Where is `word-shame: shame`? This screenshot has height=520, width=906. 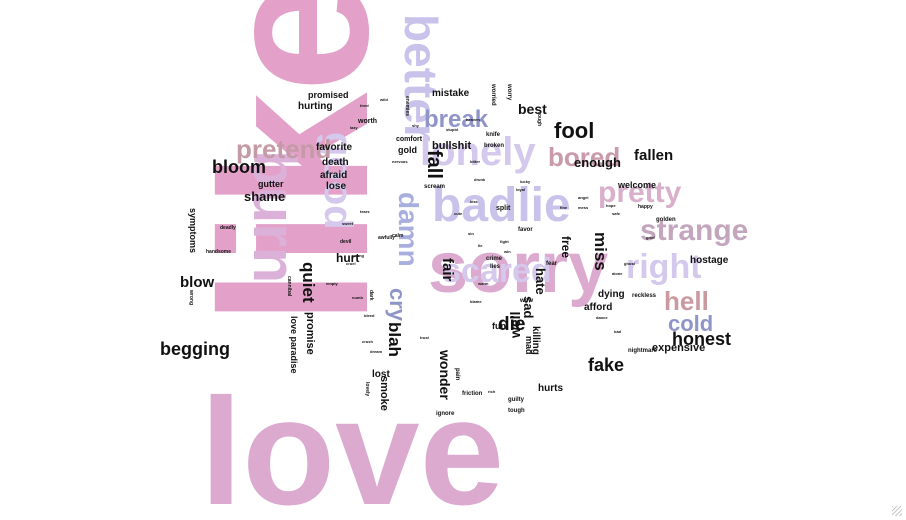
word-shame: shame is located at coordinates (265, 196).